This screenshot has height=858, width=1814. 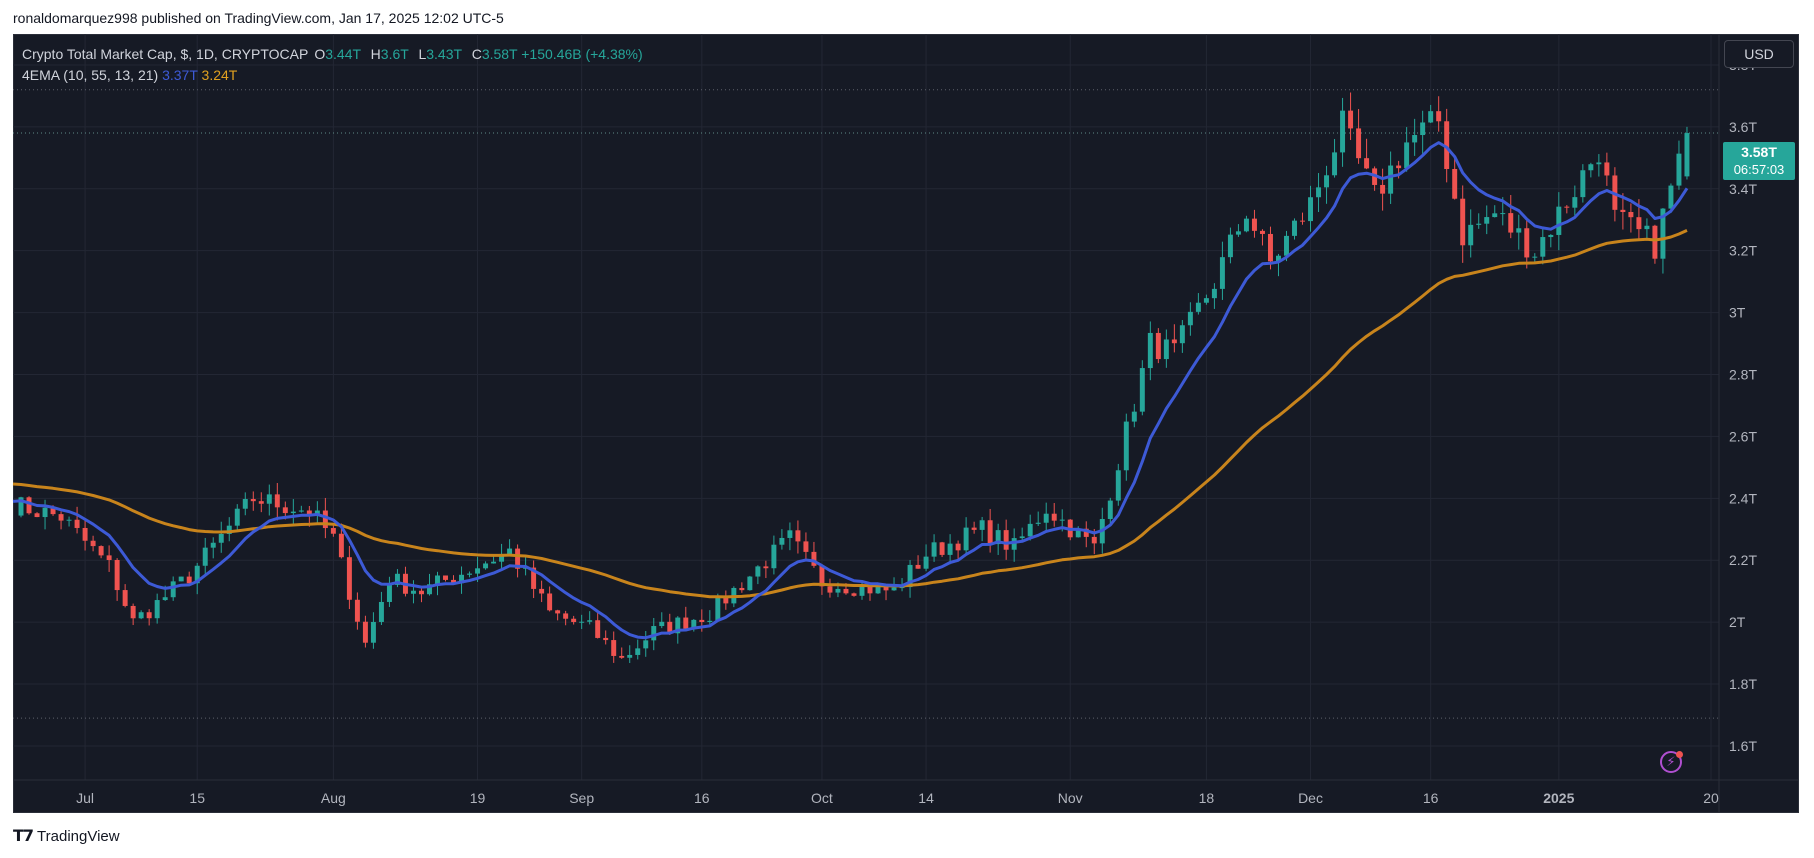 What do you see at coordinates (90, 75) in the screenshot?
I see `legend-indicator-name: 4EMA (10, 55, 13, 21)` at bounding box center [90, 75].